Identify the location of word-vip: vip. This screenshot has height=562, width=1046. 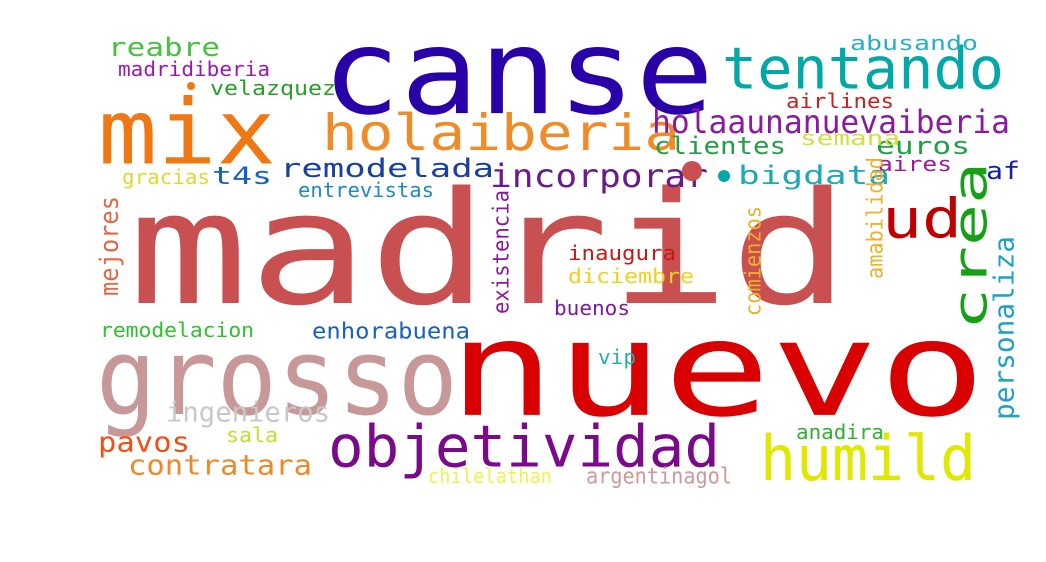
(617, 357).